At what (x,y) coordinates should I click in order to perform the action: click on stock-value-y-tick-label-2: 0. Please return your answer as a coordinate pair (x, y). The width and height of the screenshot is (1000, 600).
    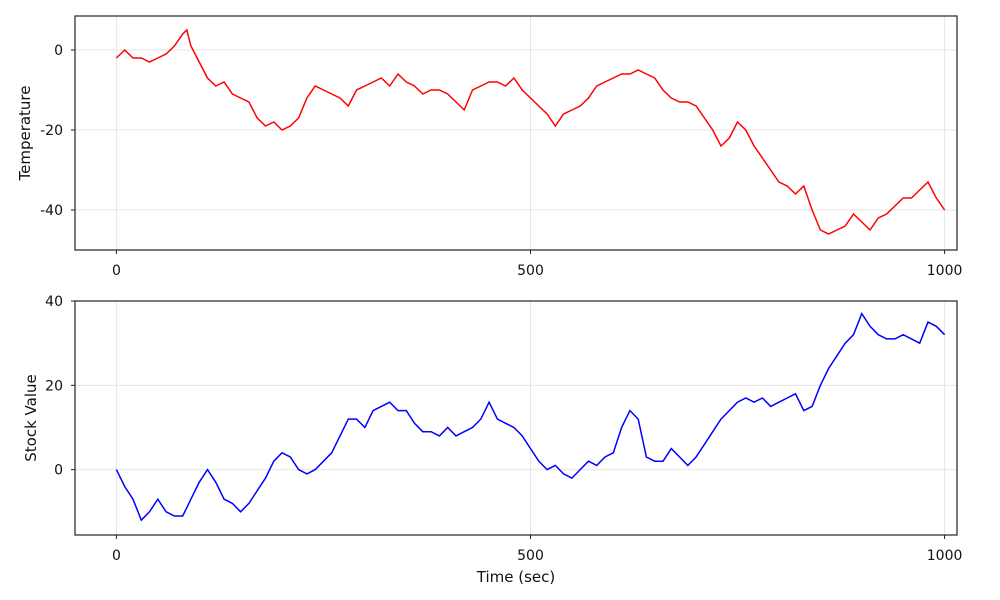
    Looking at the image, I should click on (58, 471).